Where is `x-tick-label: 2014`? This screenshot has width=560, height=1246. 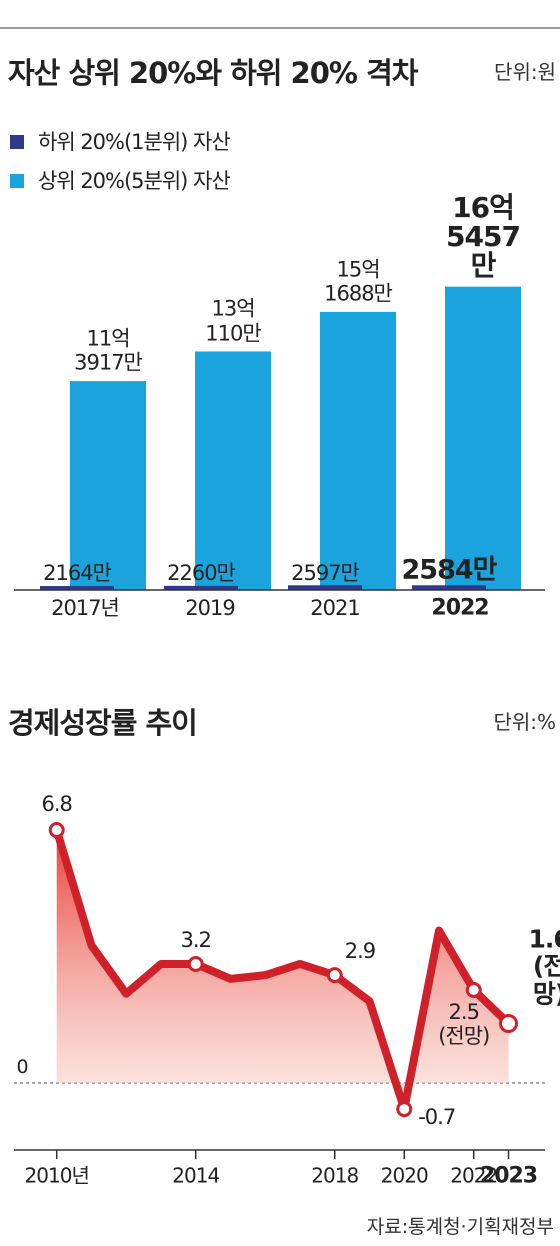
x-tick-label: 2014 is located at coordinates (196, 1175).